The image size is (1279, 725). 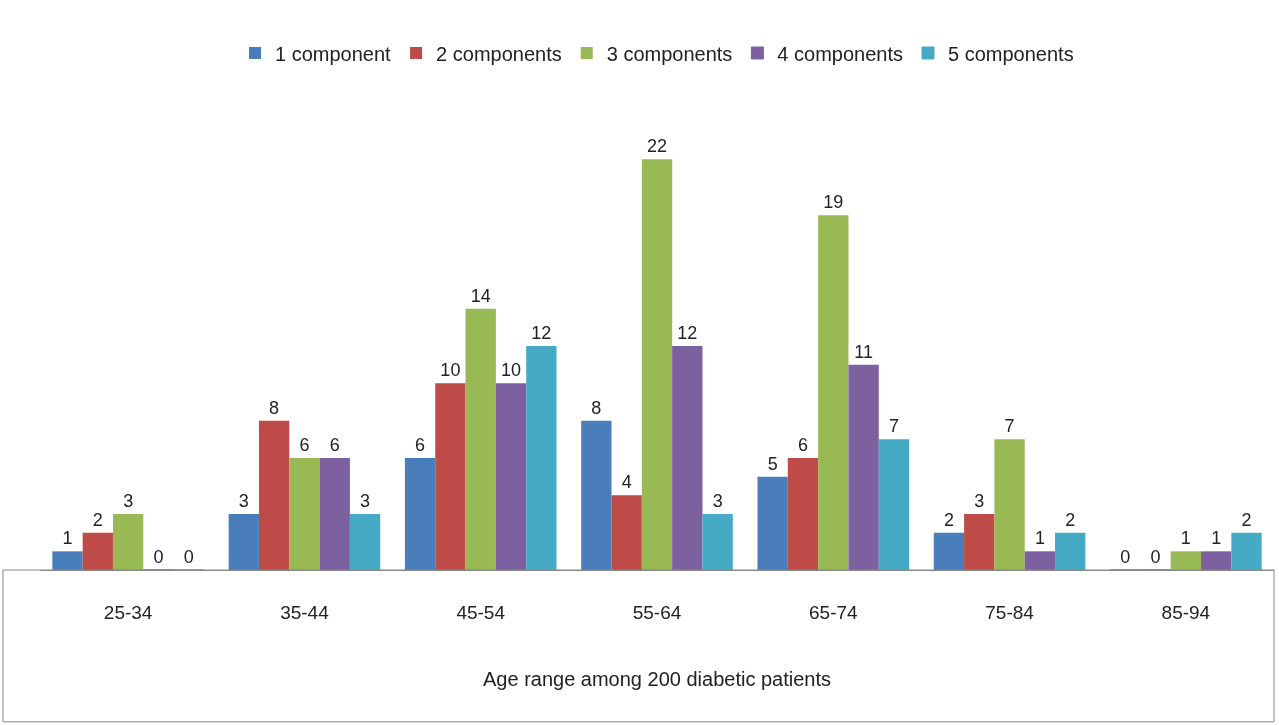 I want to click on legend-label: 5 components, so click(x=1011, y=53).